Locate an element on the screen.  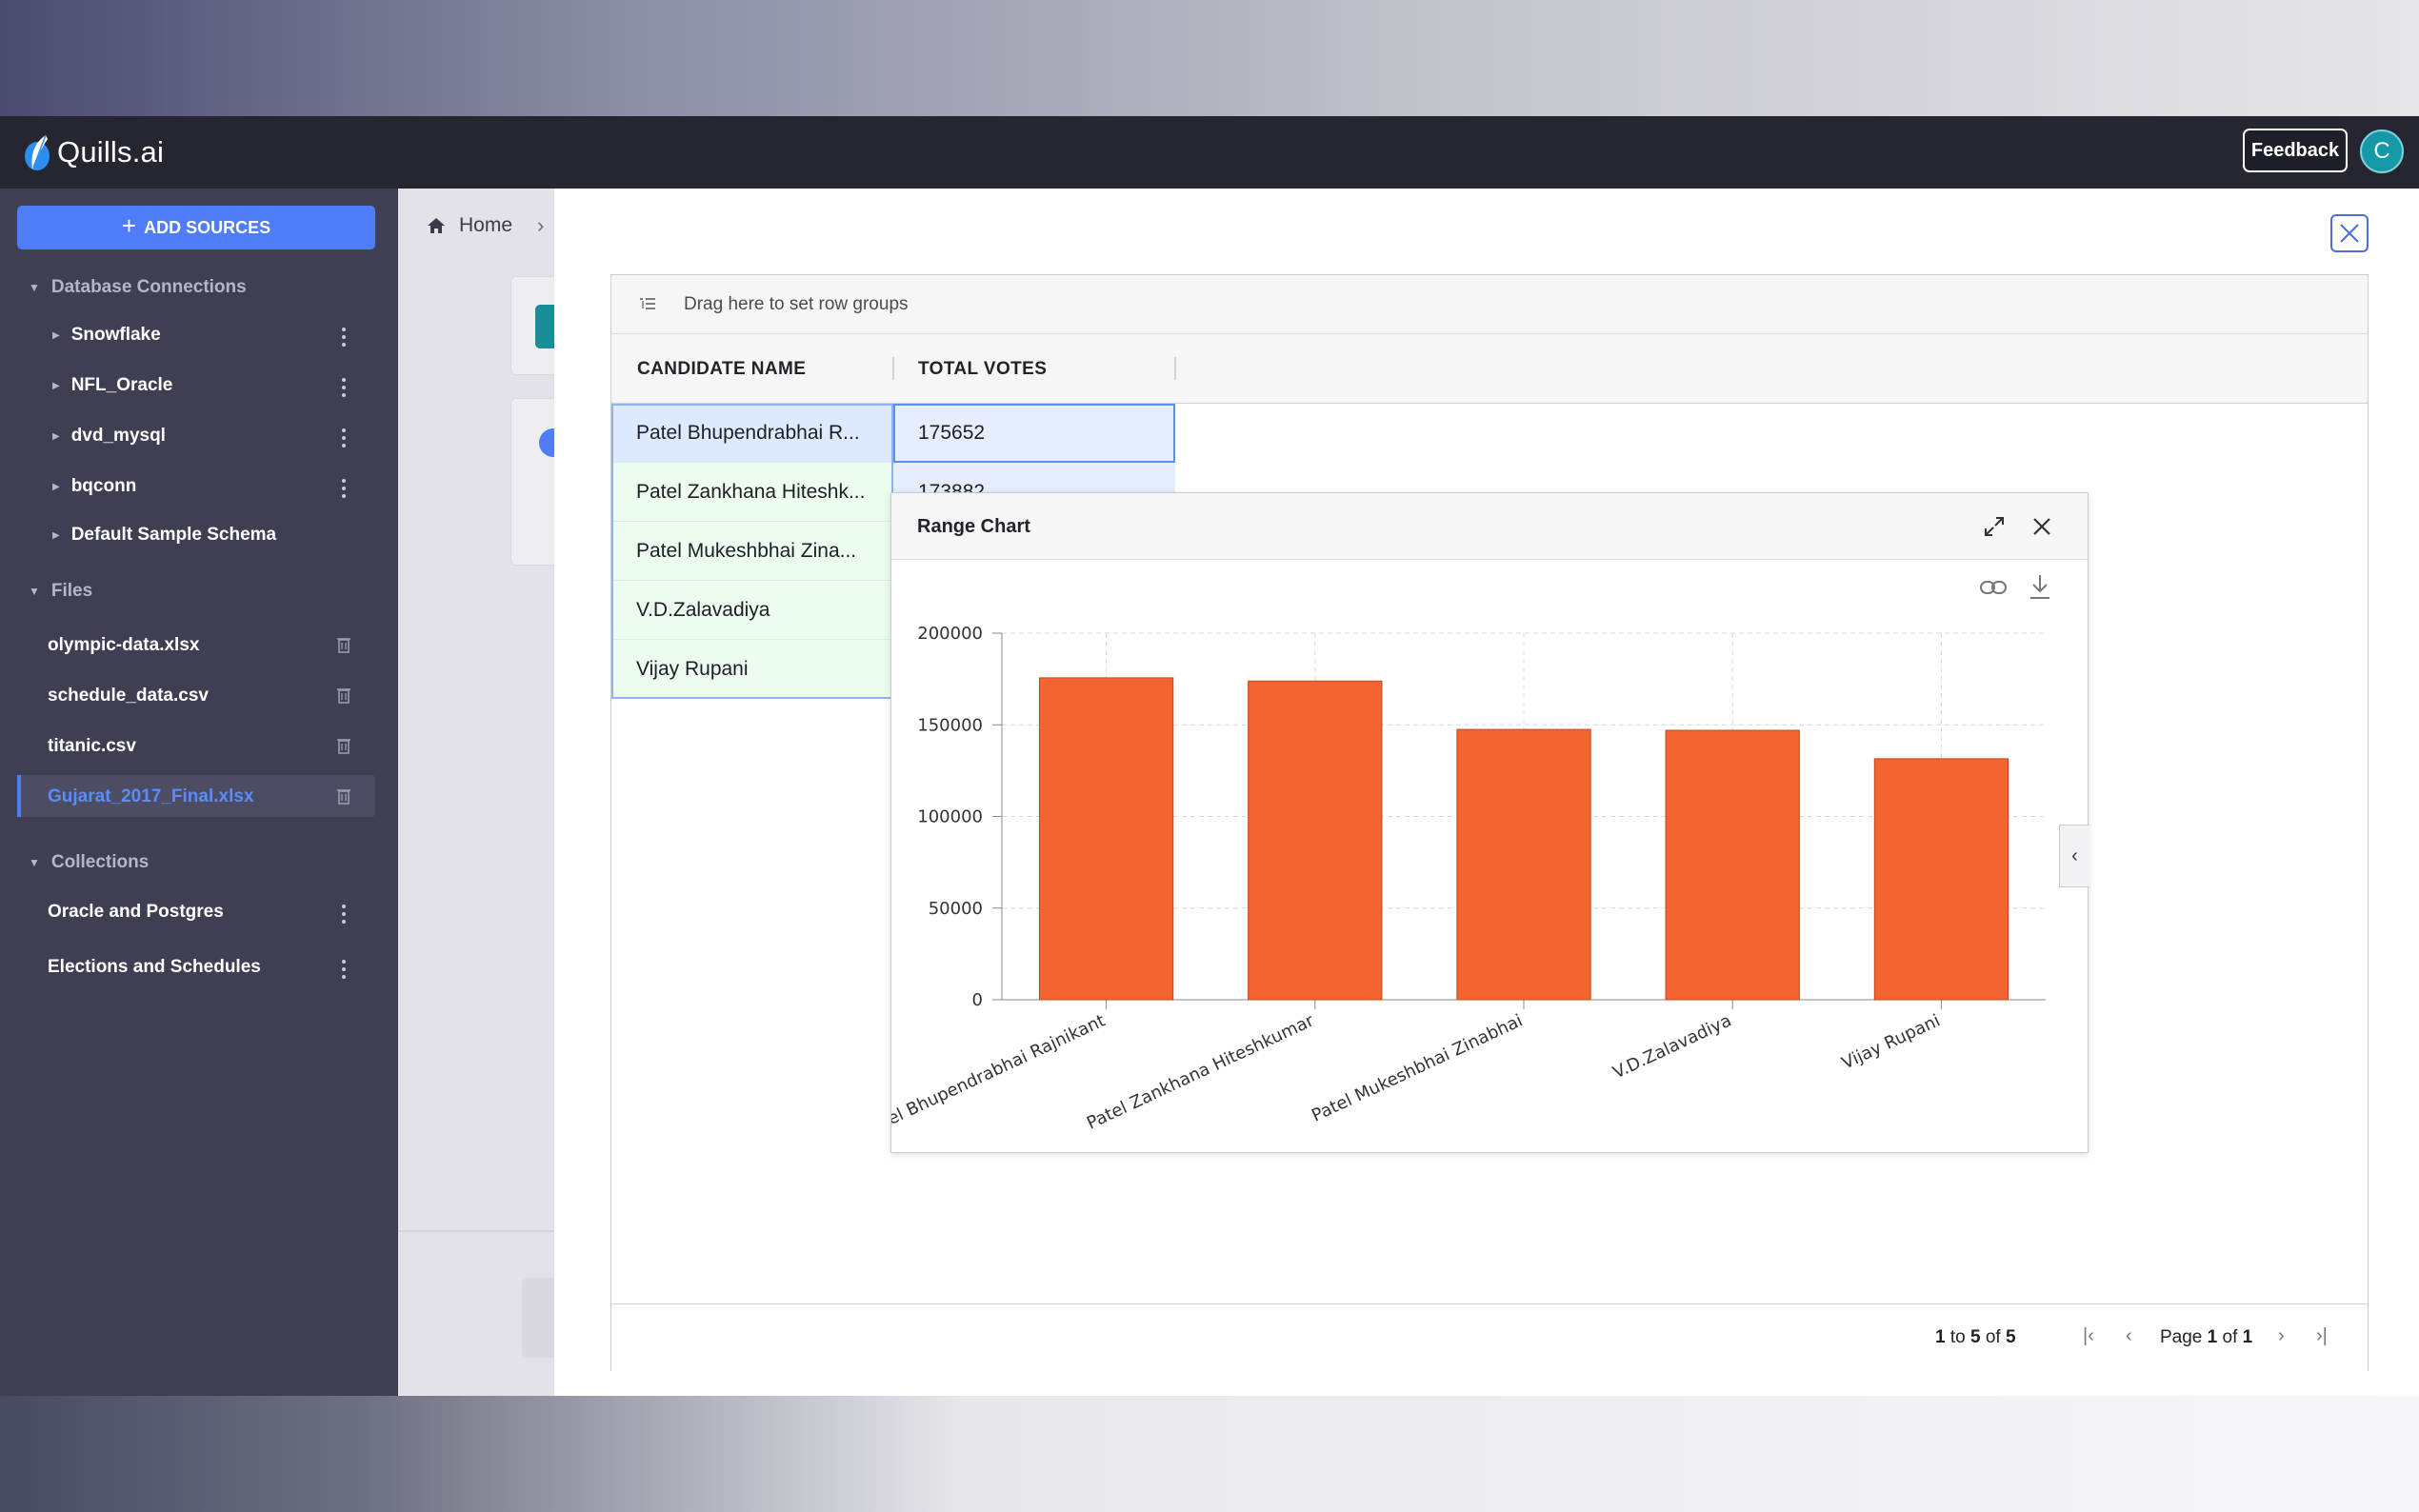
db-item-snowflake: ▶ Snowflake is located at coordinates (106, 335).